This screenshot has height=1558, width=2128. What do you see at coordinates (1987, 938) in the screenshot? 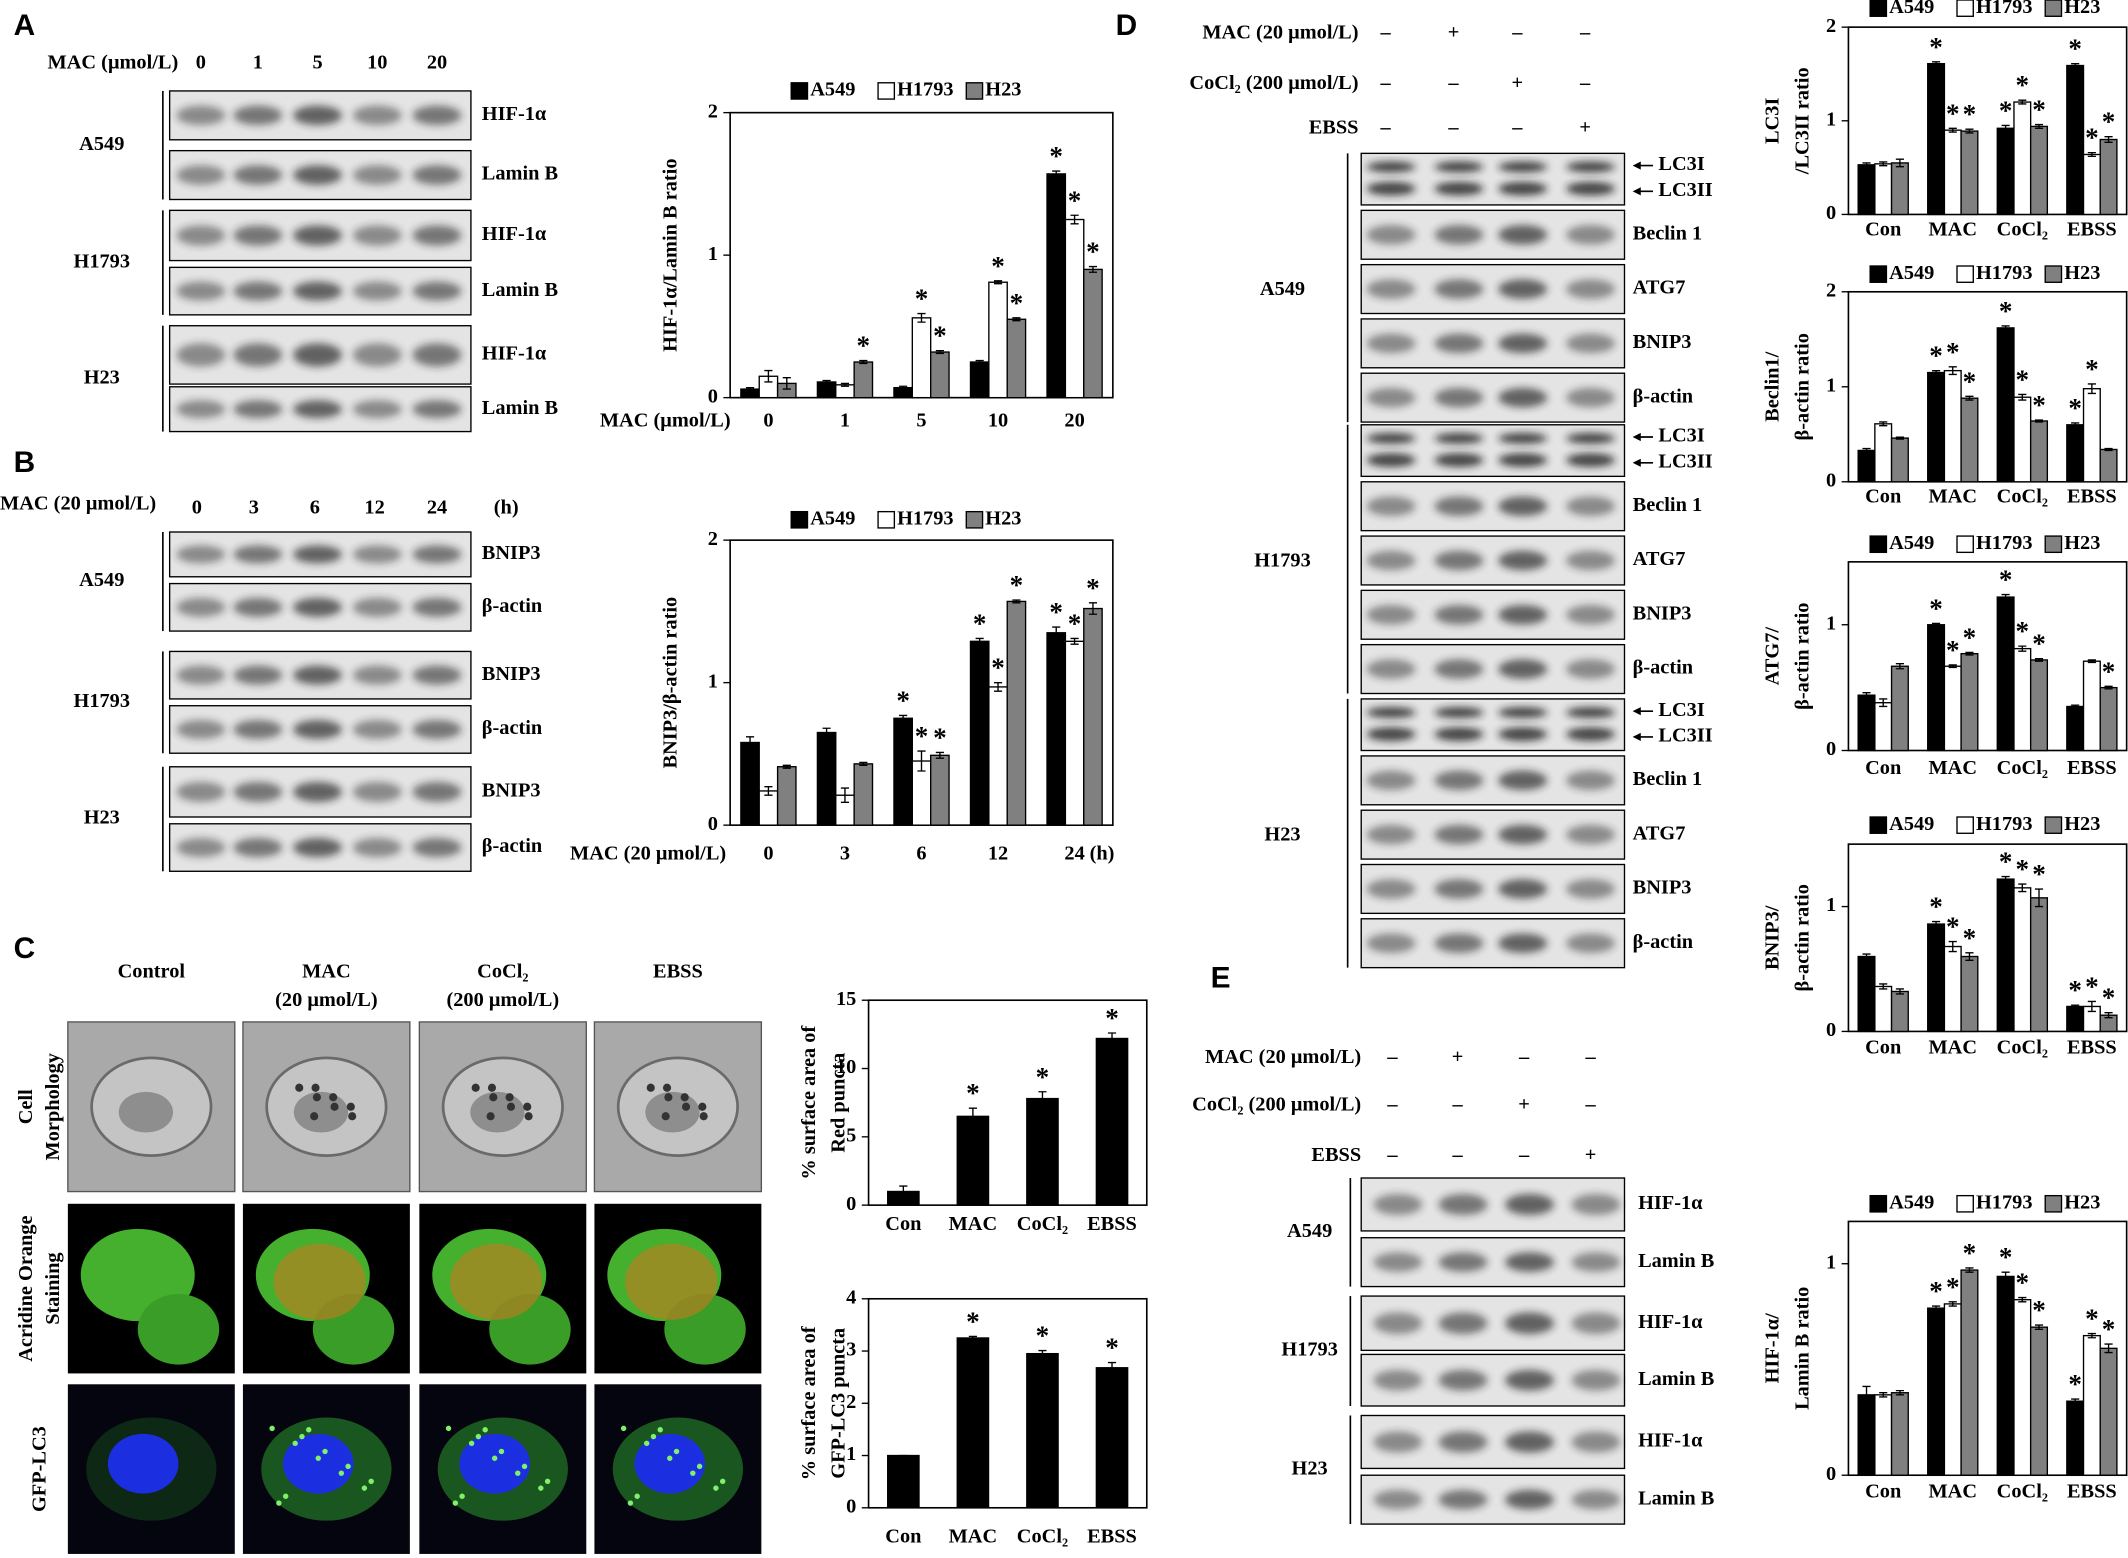
I see `plot-frame` at bounding box center [1987, 938].